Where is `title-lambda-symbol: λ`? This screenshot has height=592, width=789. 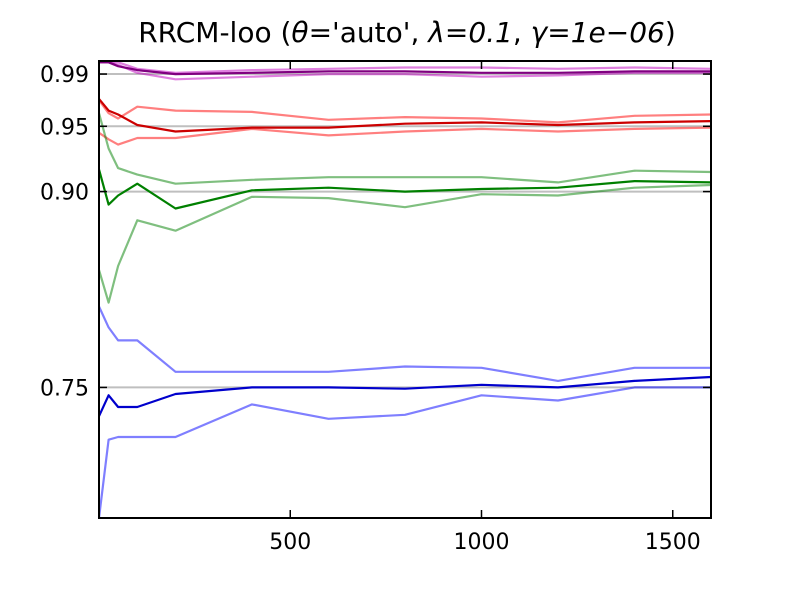 title-lambda-symbol: λ is located at coordinates (435, 32).